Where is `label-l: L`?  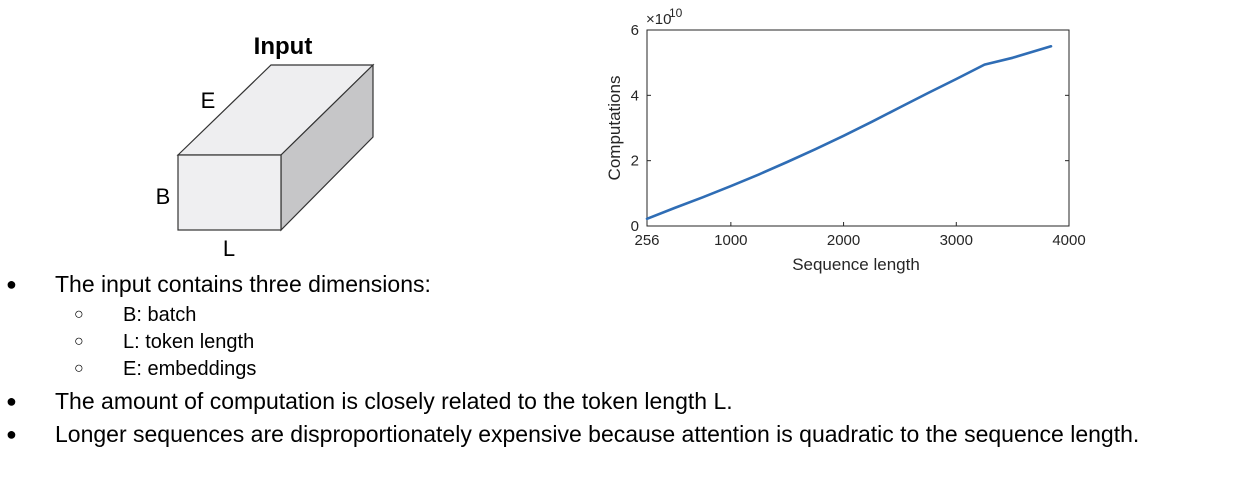
label-l: L is located at coordinates (229, 248).